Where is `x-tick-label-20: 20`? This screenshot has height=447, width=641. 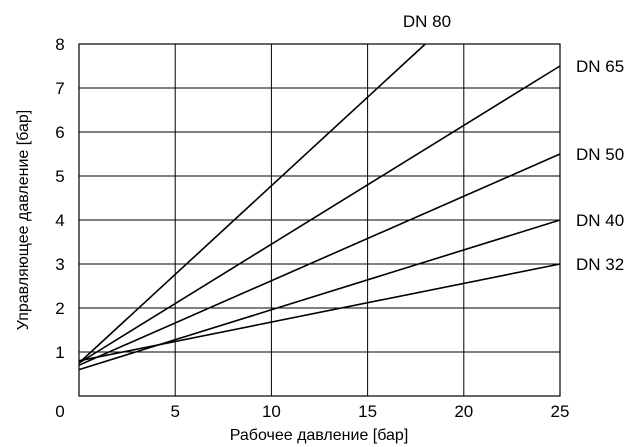
x-tick-label-20: 20 is located at coordinates (463, 411).